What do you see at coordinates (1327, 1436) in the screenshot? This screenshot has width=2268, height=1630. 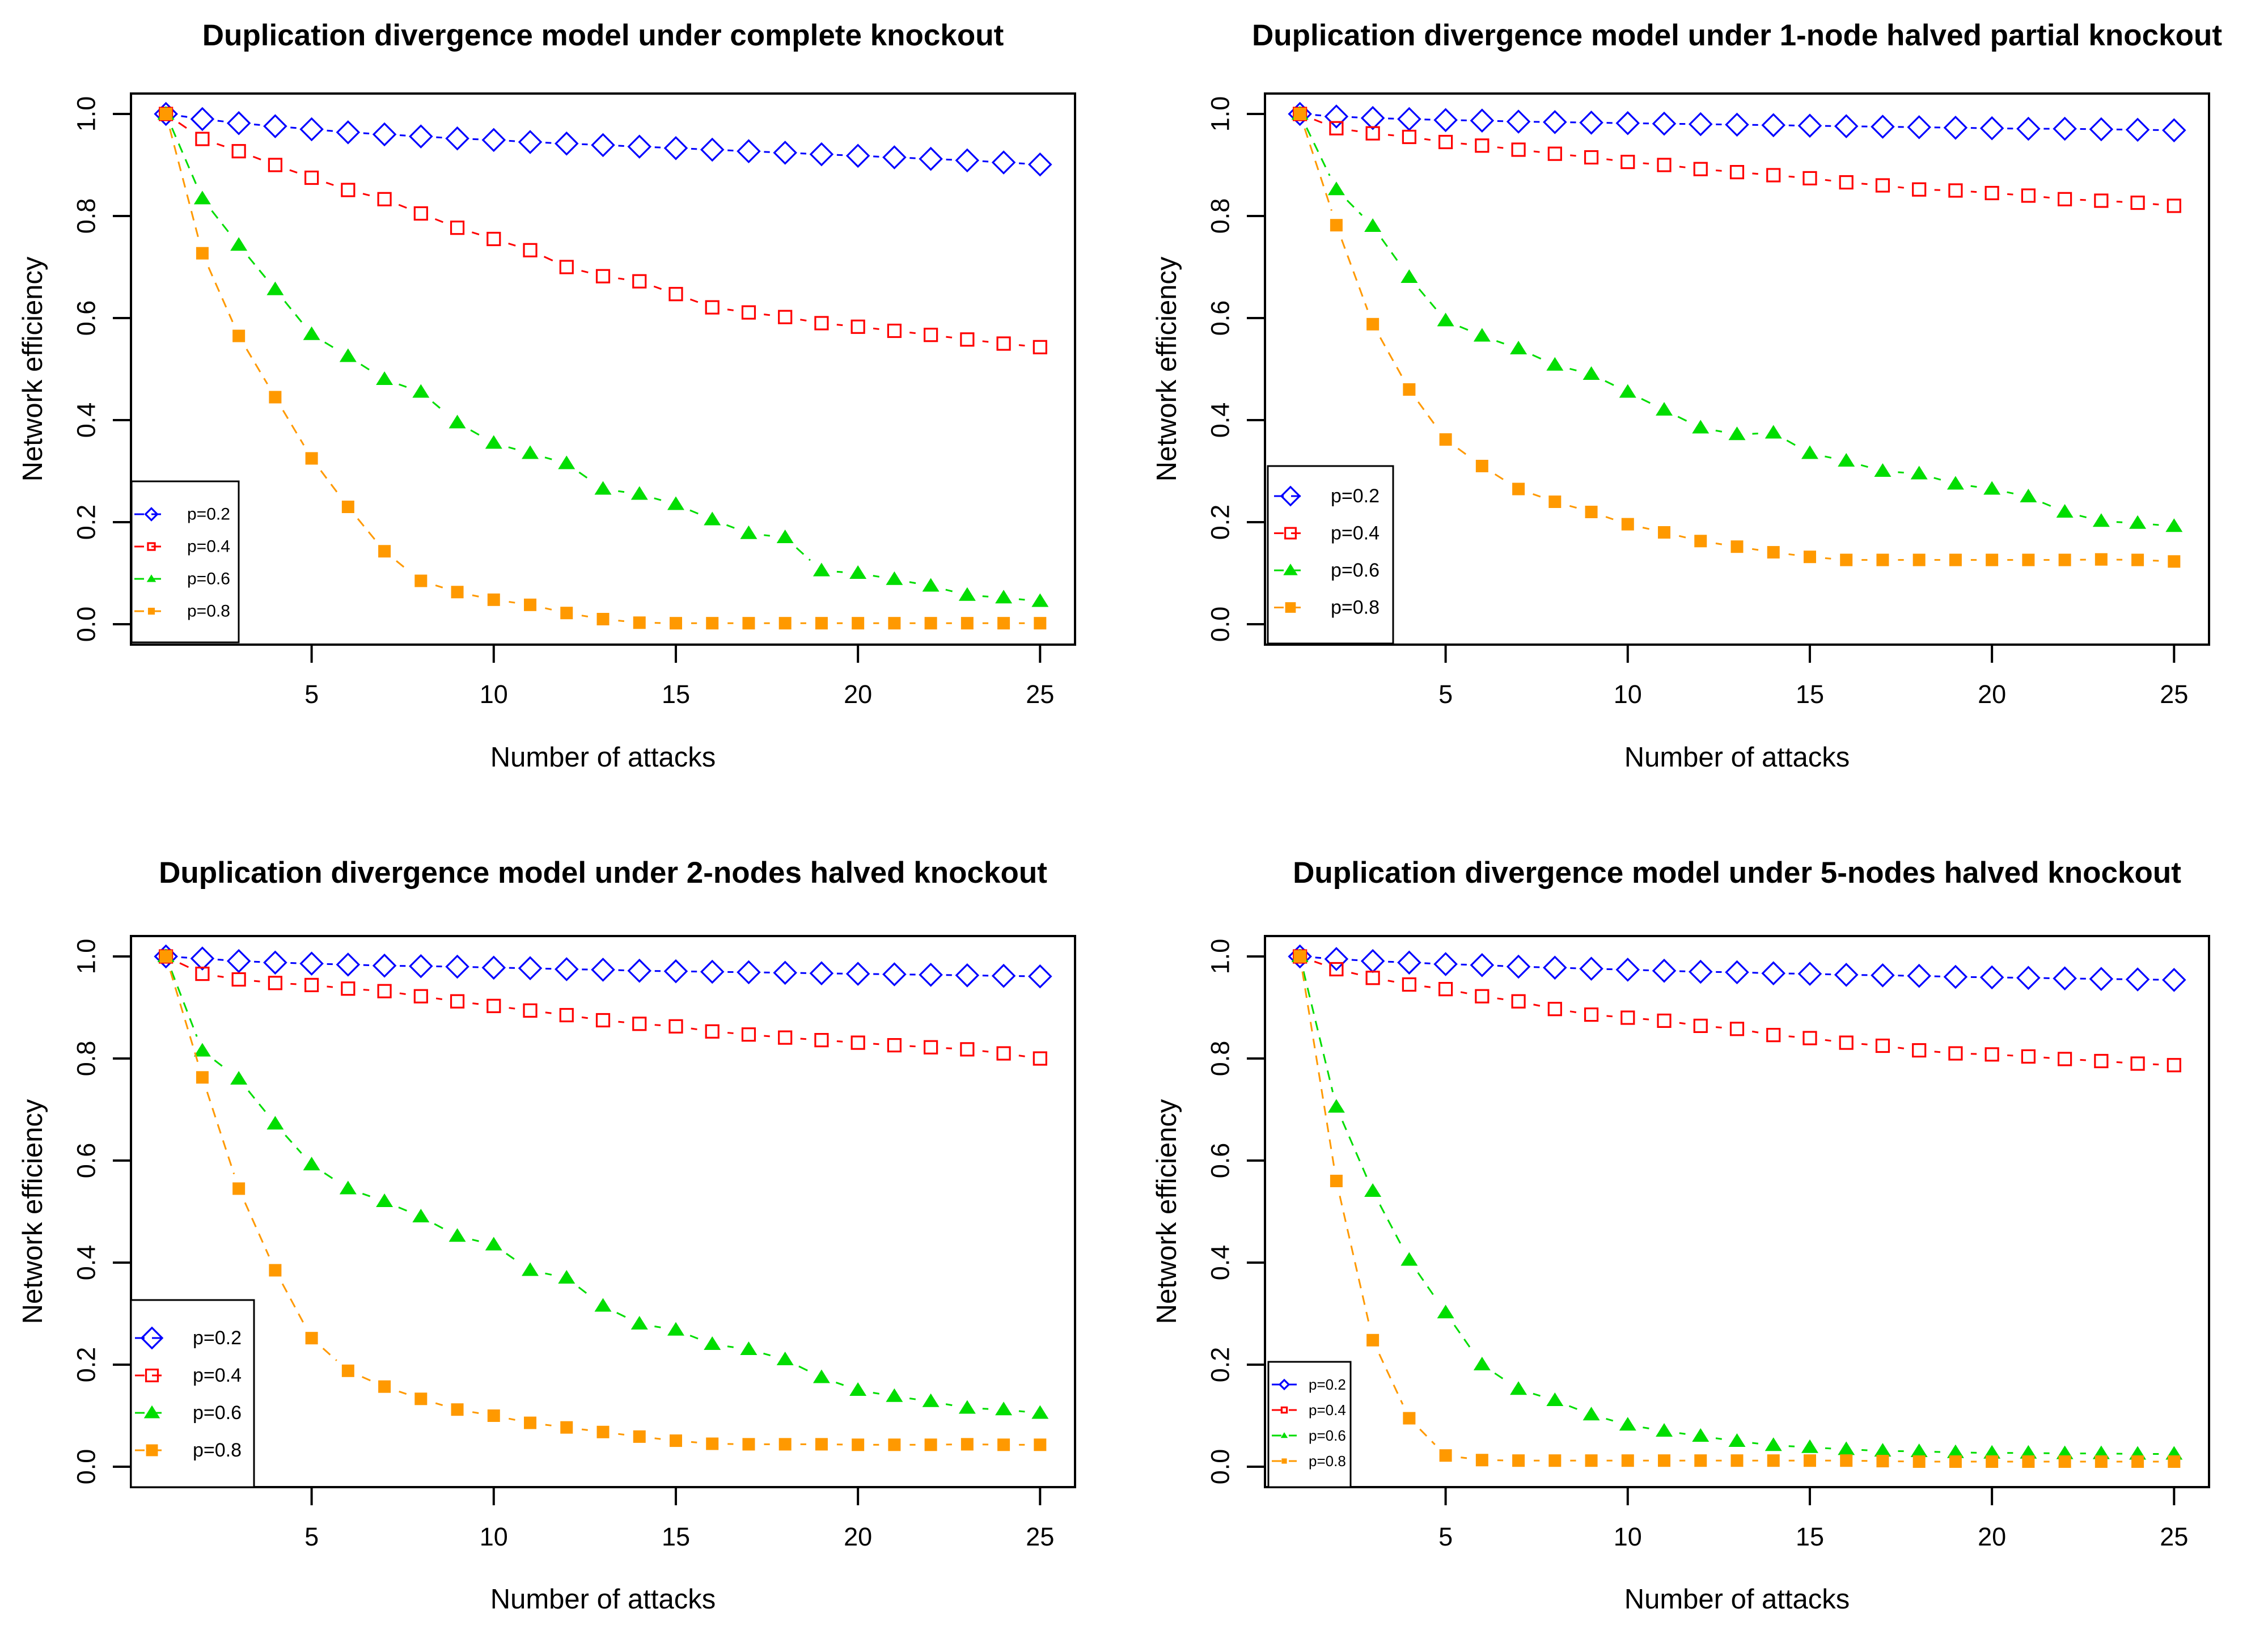 I see `legend-label: p=0.6` at bounding box center [1327, 1436].